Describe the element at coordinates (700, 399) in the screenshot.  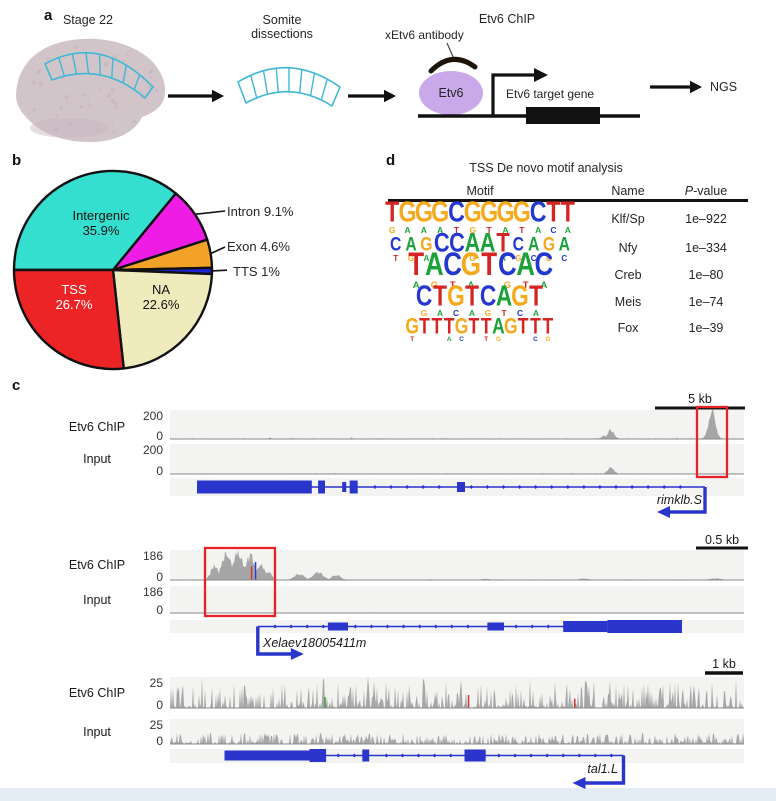
I see `scale-bar-label: 5 kb` at that location.